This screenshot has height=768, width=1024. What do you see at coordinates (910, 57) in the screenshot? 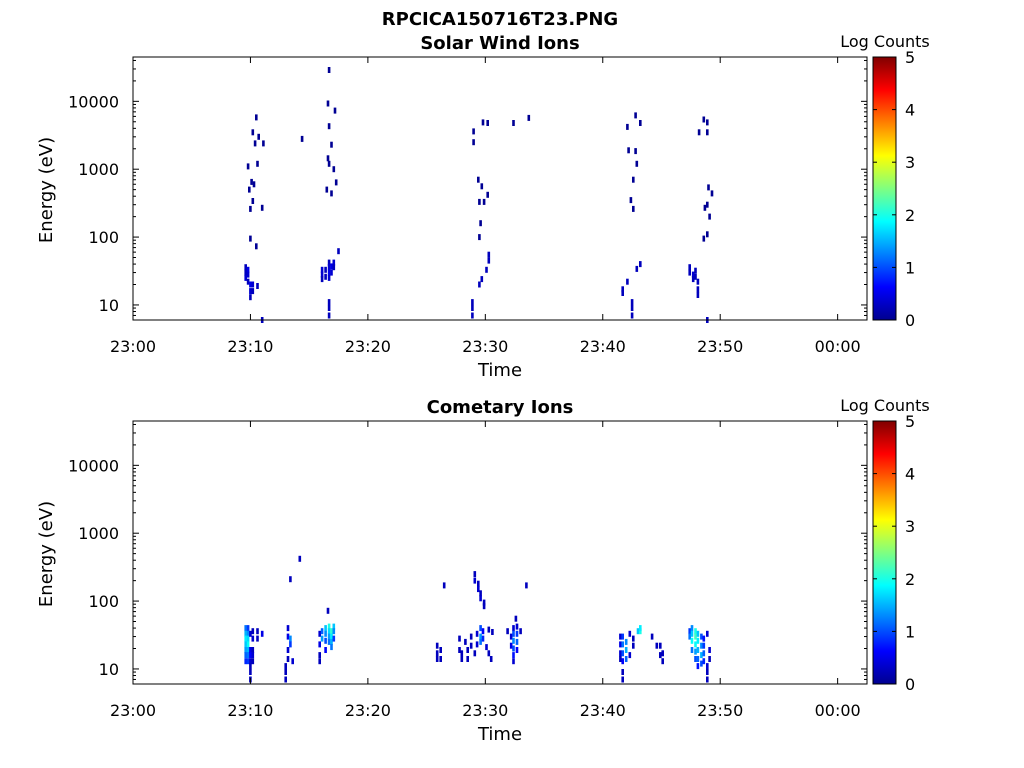
I see `colorbar-tick-label: 5` at bounding box center [910, 57].